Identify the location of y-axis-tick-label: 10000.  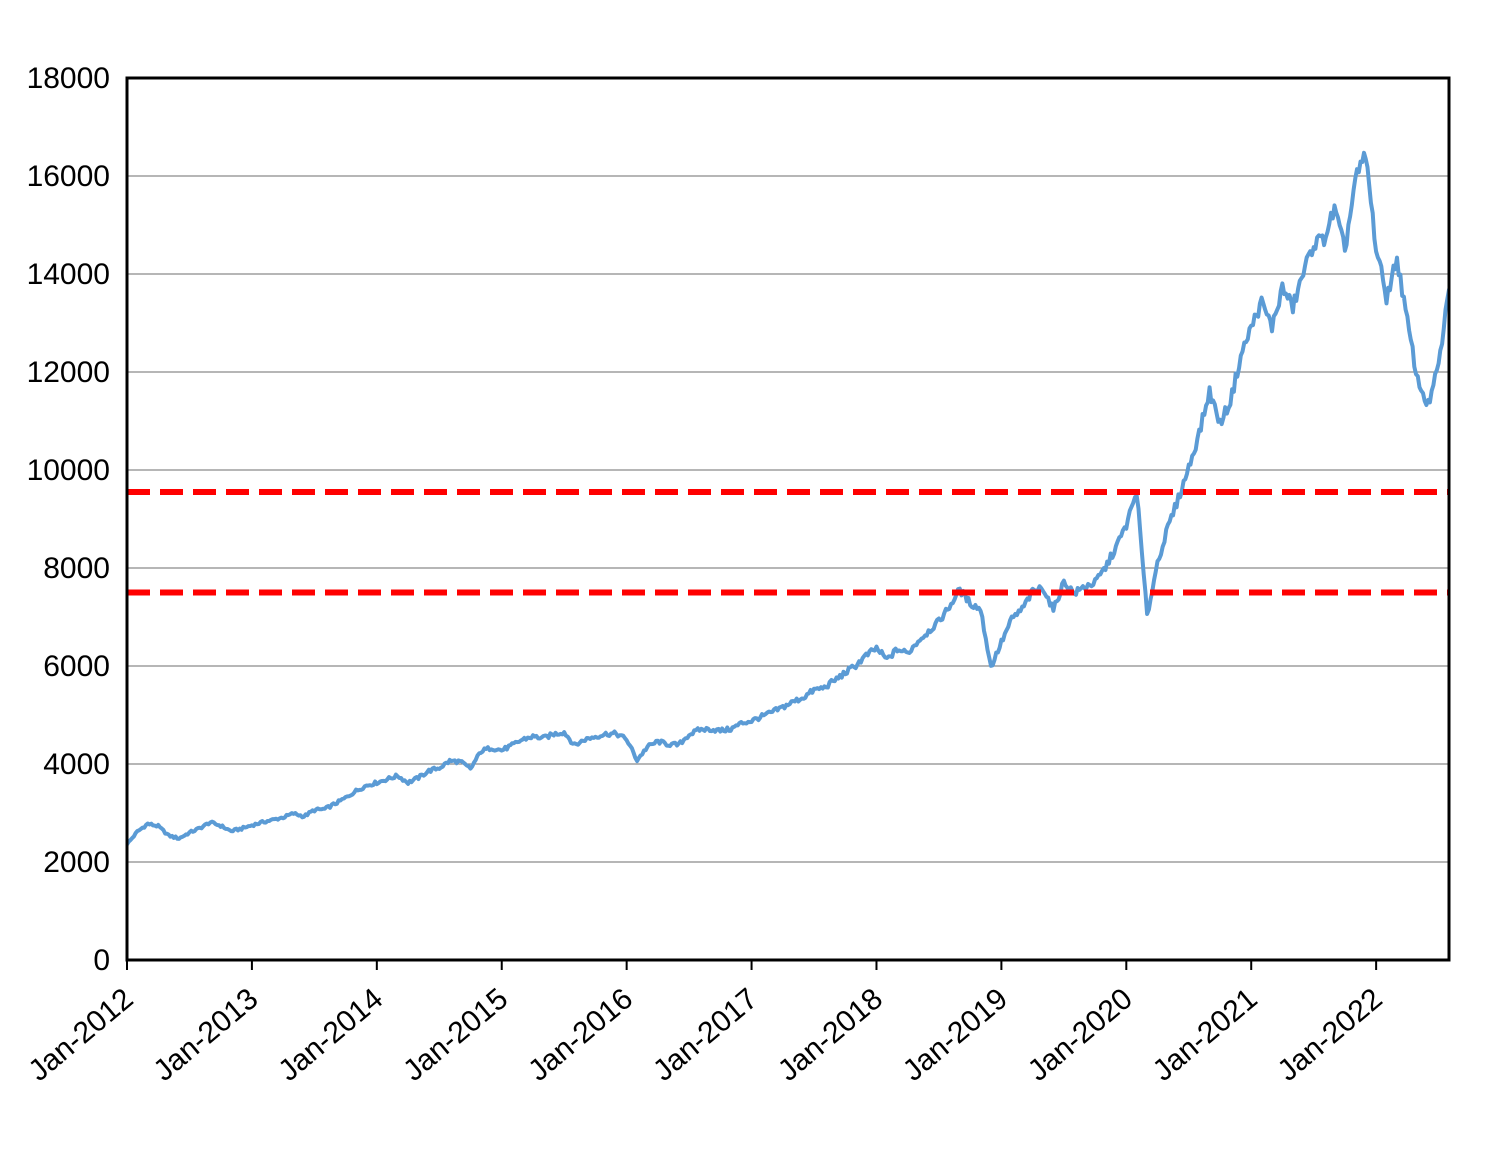
(68, 470).